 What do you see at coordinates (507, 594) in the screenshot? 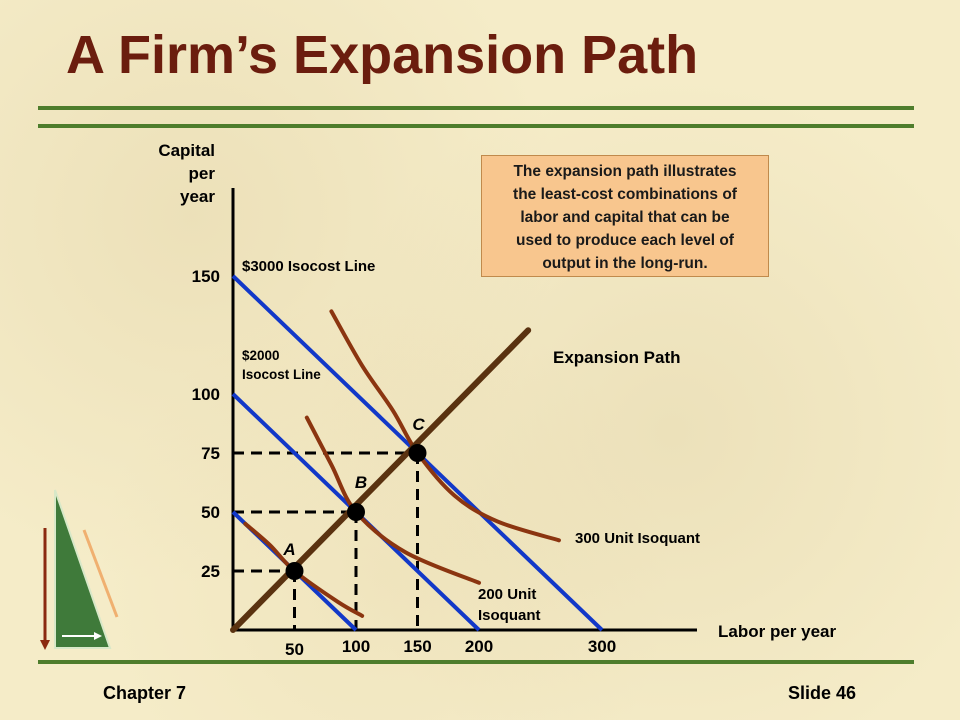
I see `isoquant-label: 200 Unit` at bounding box center [507, 594].